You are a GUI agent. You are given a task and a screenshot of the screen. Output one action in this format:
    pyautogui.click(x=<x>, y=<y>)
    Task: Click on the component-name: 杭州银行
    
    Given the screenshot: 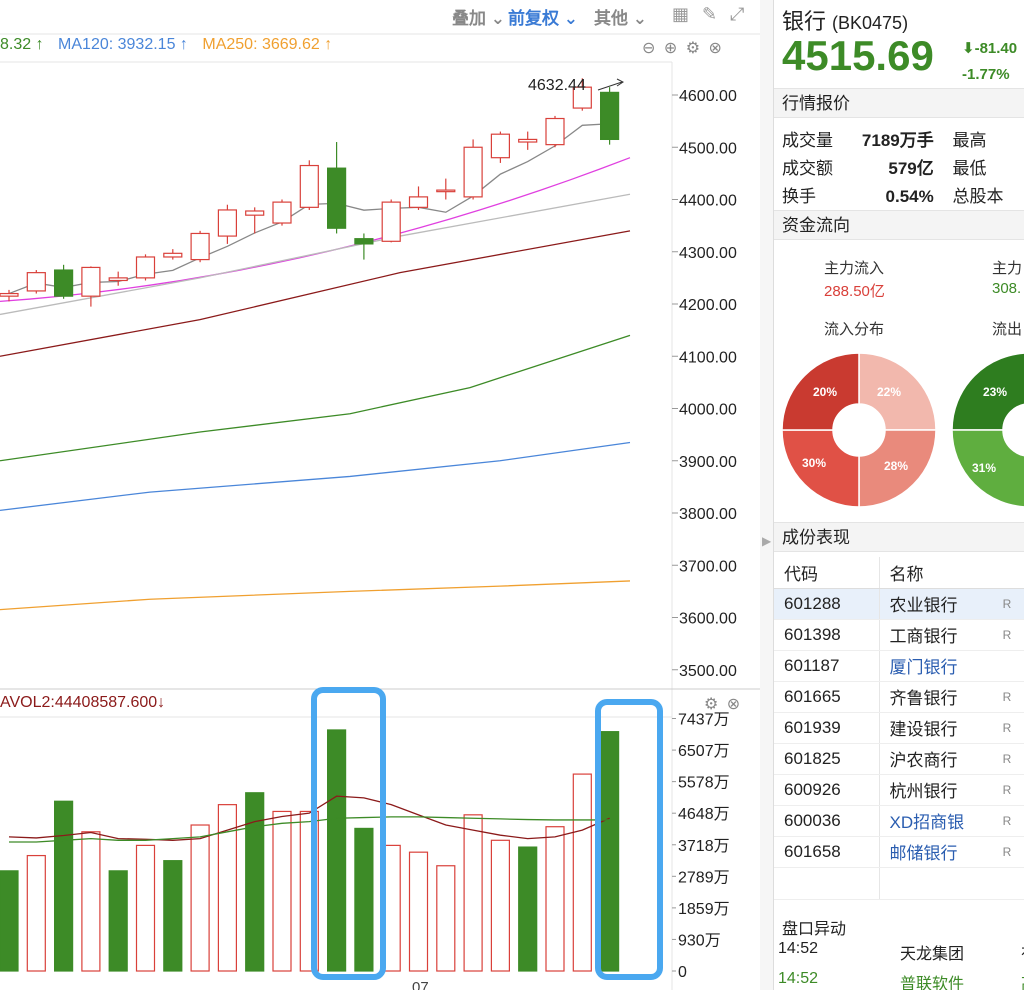 What is the action you would take?
    pyautogui.click(x=933, y=790)
    